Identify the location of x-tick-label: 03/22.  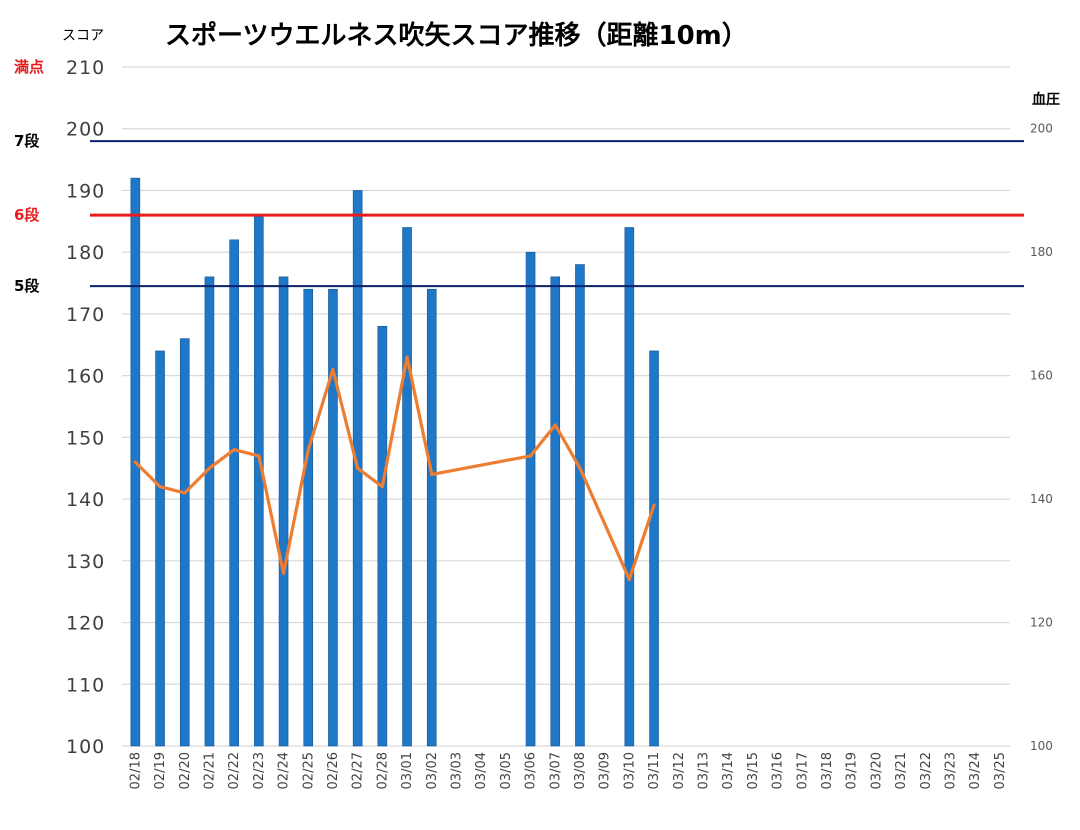
(926, 770).